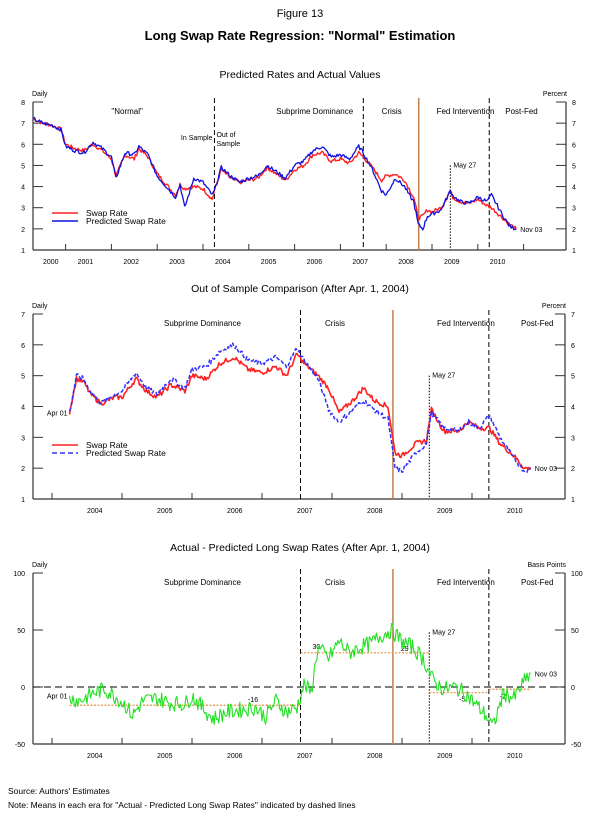 The image size is (600, 815). I want to click on out-sample-label: Sample, so click(228, 144).